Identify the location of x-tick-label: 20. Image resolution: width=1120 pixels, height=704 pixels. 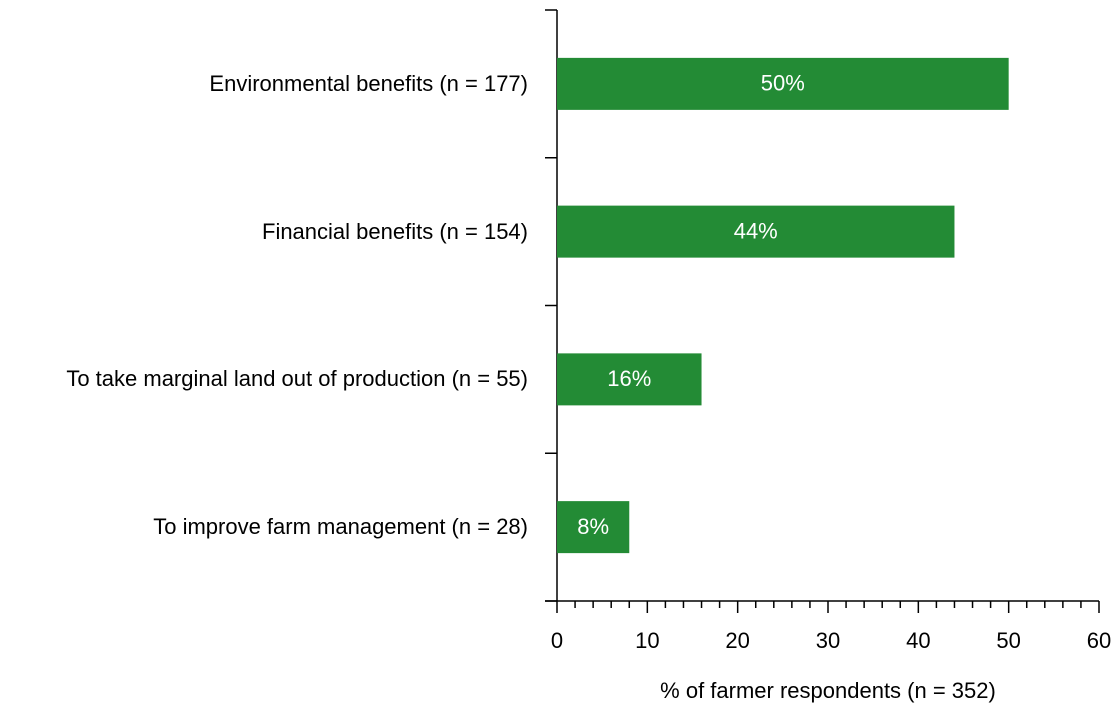
(737, 640).